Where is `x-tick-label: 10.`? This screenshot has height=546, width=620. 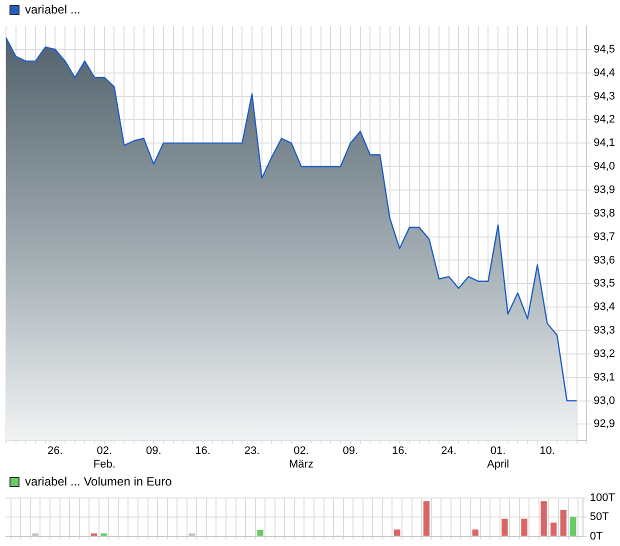
x-tick-label: 10. is located at coordinates (547, 451).